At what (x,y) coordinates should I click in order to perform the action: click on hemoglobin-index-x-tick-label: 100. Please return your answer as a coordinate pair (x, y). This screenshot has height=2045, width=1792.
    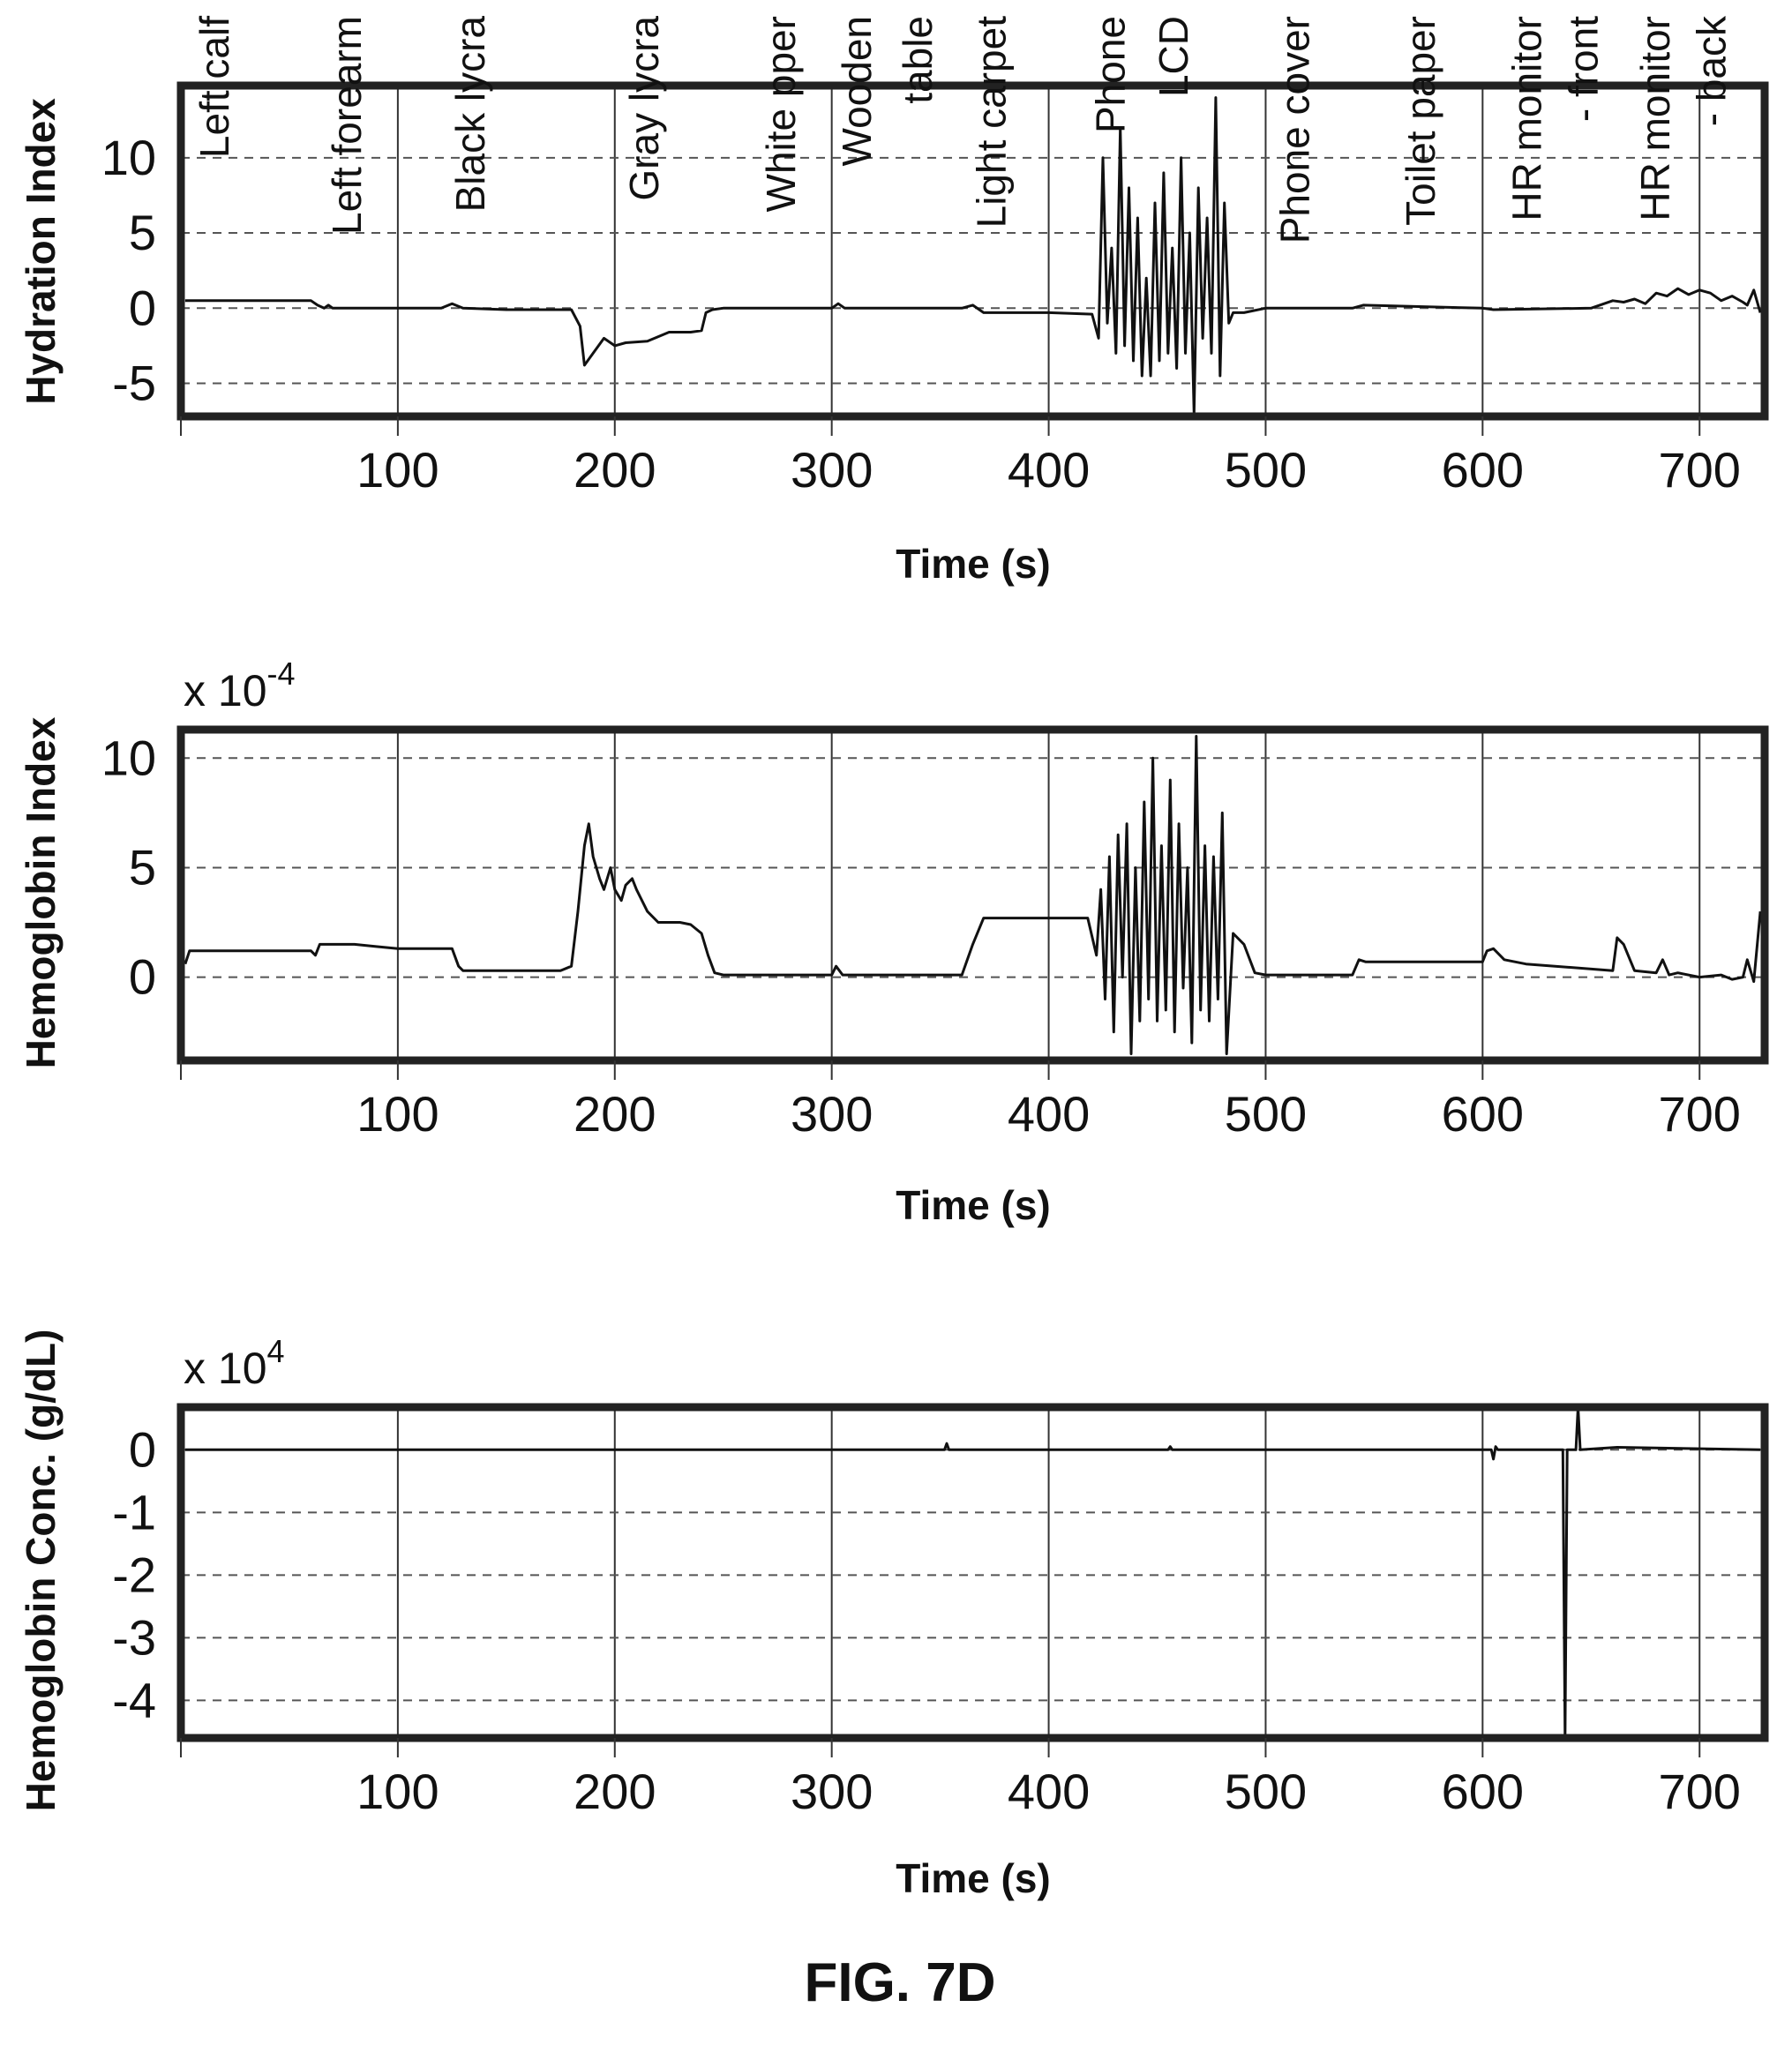
    Looking at the image, I should click on (397, 1114).